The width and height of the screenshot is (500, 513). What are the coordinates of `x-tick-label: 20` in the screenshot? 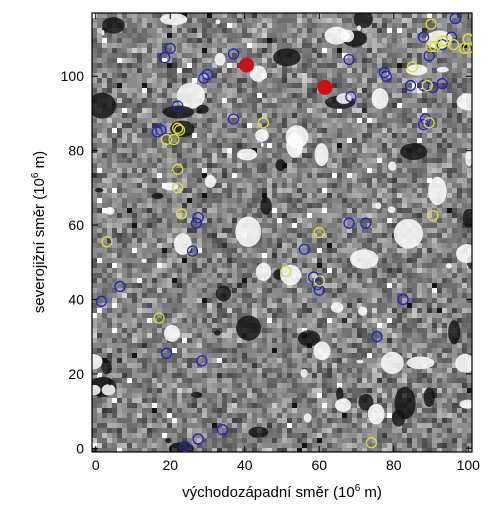 It's located at (170, 465).